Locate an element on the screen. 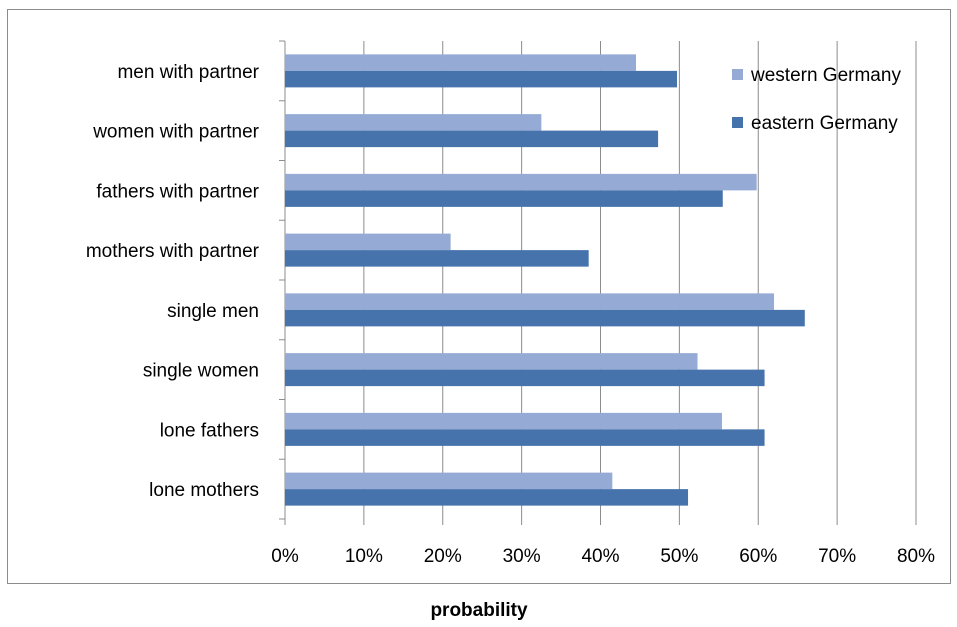 The width and height of the screenshot is (957, 627). category-label: single men is located at coordinates (213, 311).